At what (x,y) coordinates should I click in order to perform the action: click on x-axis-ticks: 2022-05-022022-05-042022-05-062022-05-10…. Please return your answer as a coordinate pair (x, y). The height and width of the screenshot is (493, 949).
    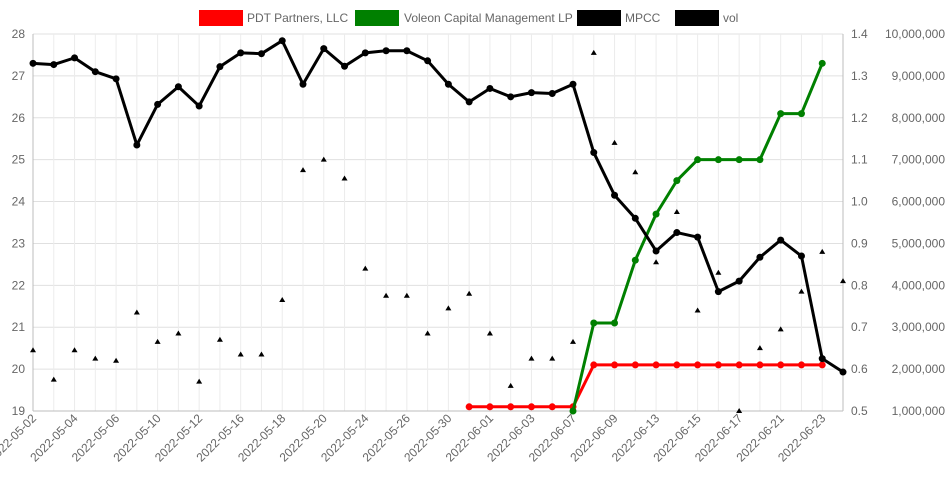
    Looking at the image, I should click on (414, 438).